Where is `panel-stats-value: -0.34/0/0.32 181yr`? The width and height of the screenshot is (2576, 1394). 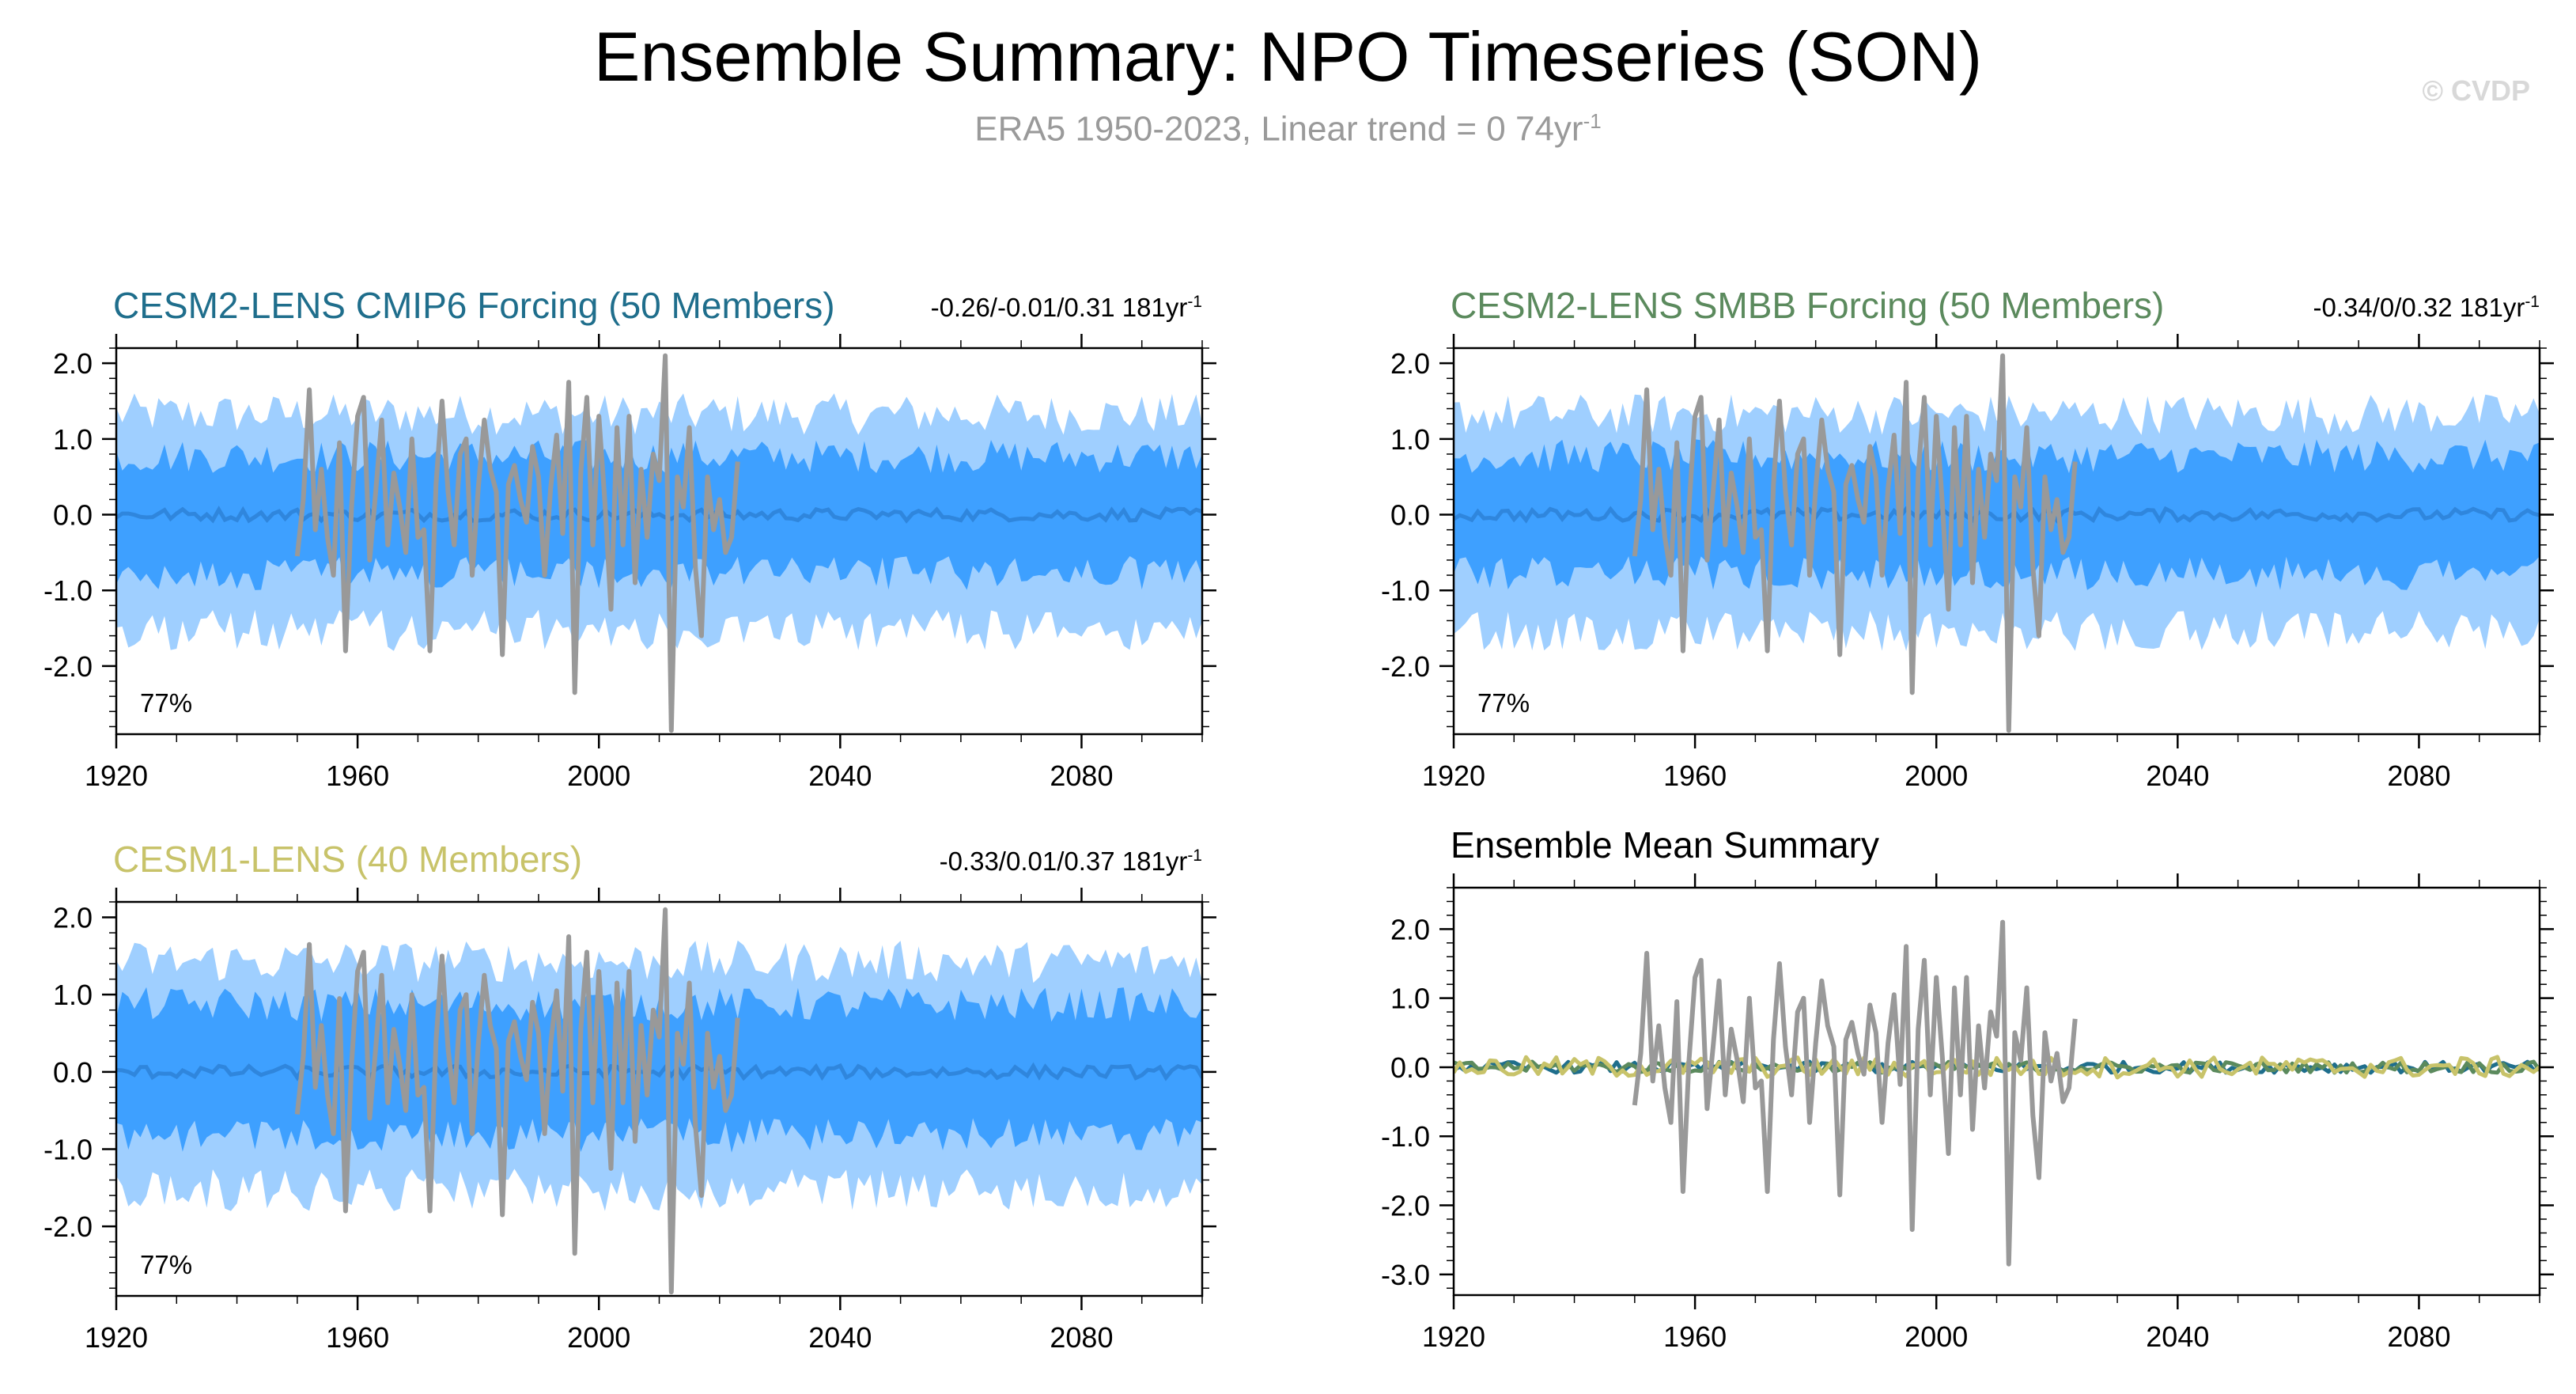
panel-stats-value: -0.34/0/0.32 181yr is located at coordinates (2419, 307).